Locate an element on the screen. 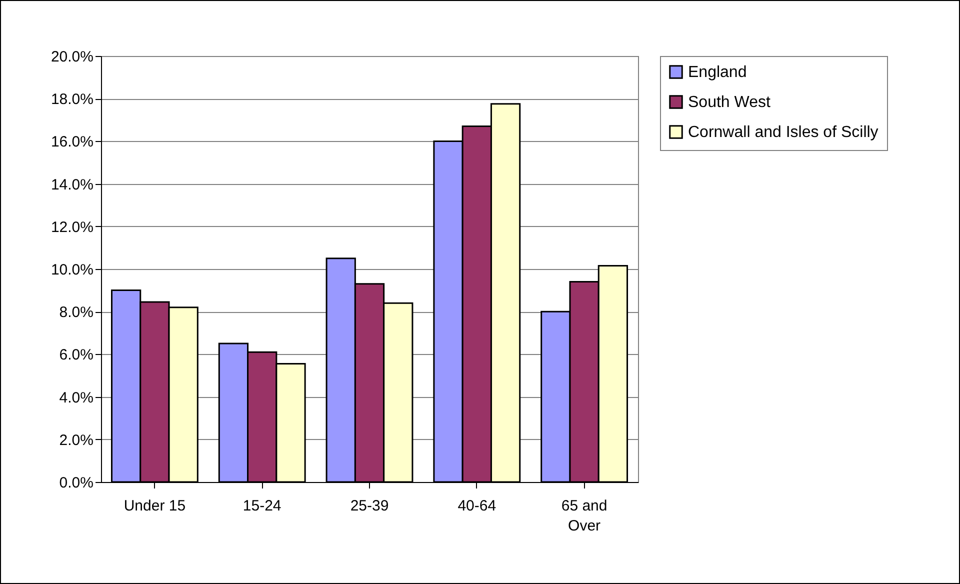  y-tick-label: 10.0% is located at coordinates (72, 270).